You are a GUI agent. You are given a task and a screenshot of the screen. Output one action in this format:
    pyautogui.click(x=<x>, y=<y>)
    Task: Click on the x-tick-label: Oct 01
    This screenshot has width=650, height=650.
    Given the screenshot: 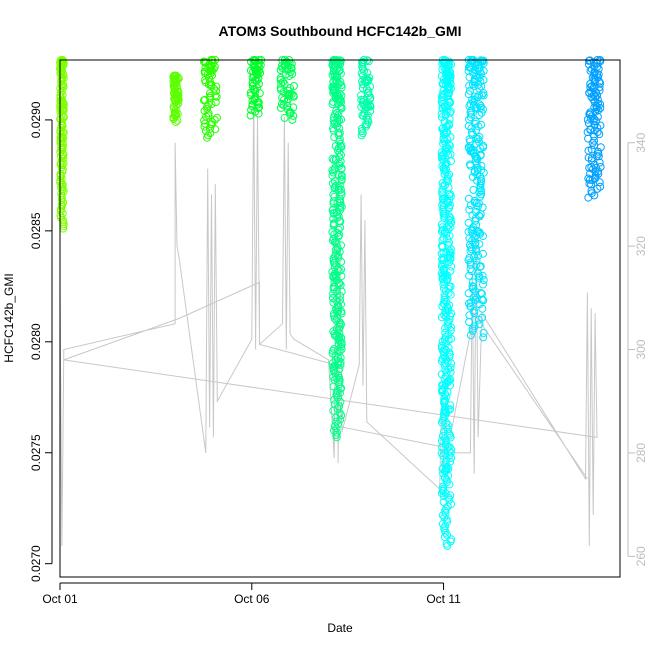 What is the action you would take?
    pyautogui.click(x=60, y=599)
    